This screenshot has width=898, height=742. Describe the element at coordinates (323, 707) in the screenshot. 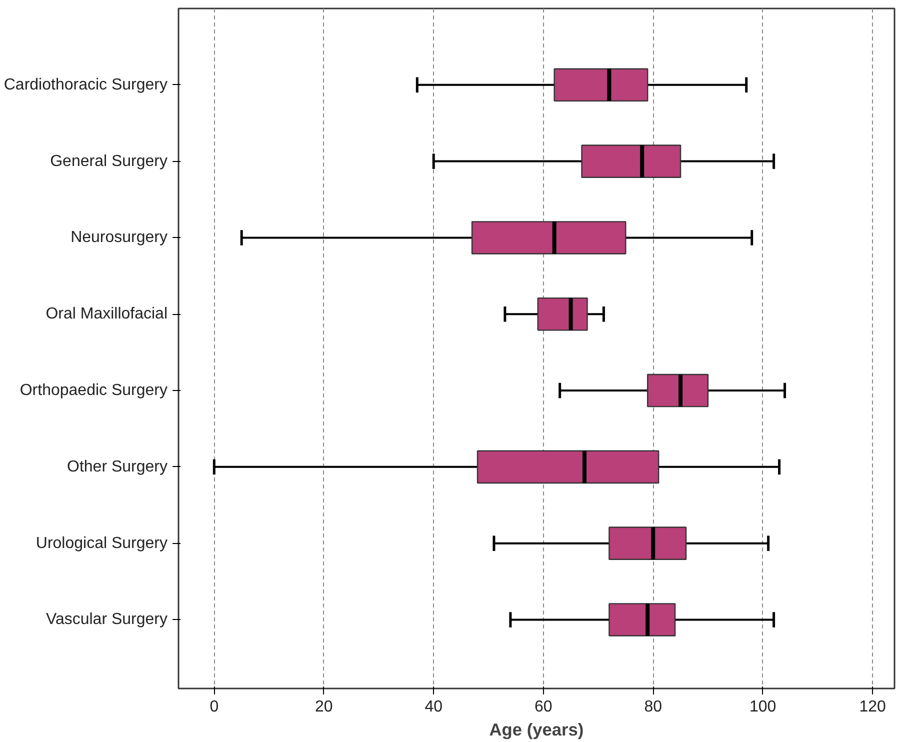

I see `x-tick-label: 20` at that location.